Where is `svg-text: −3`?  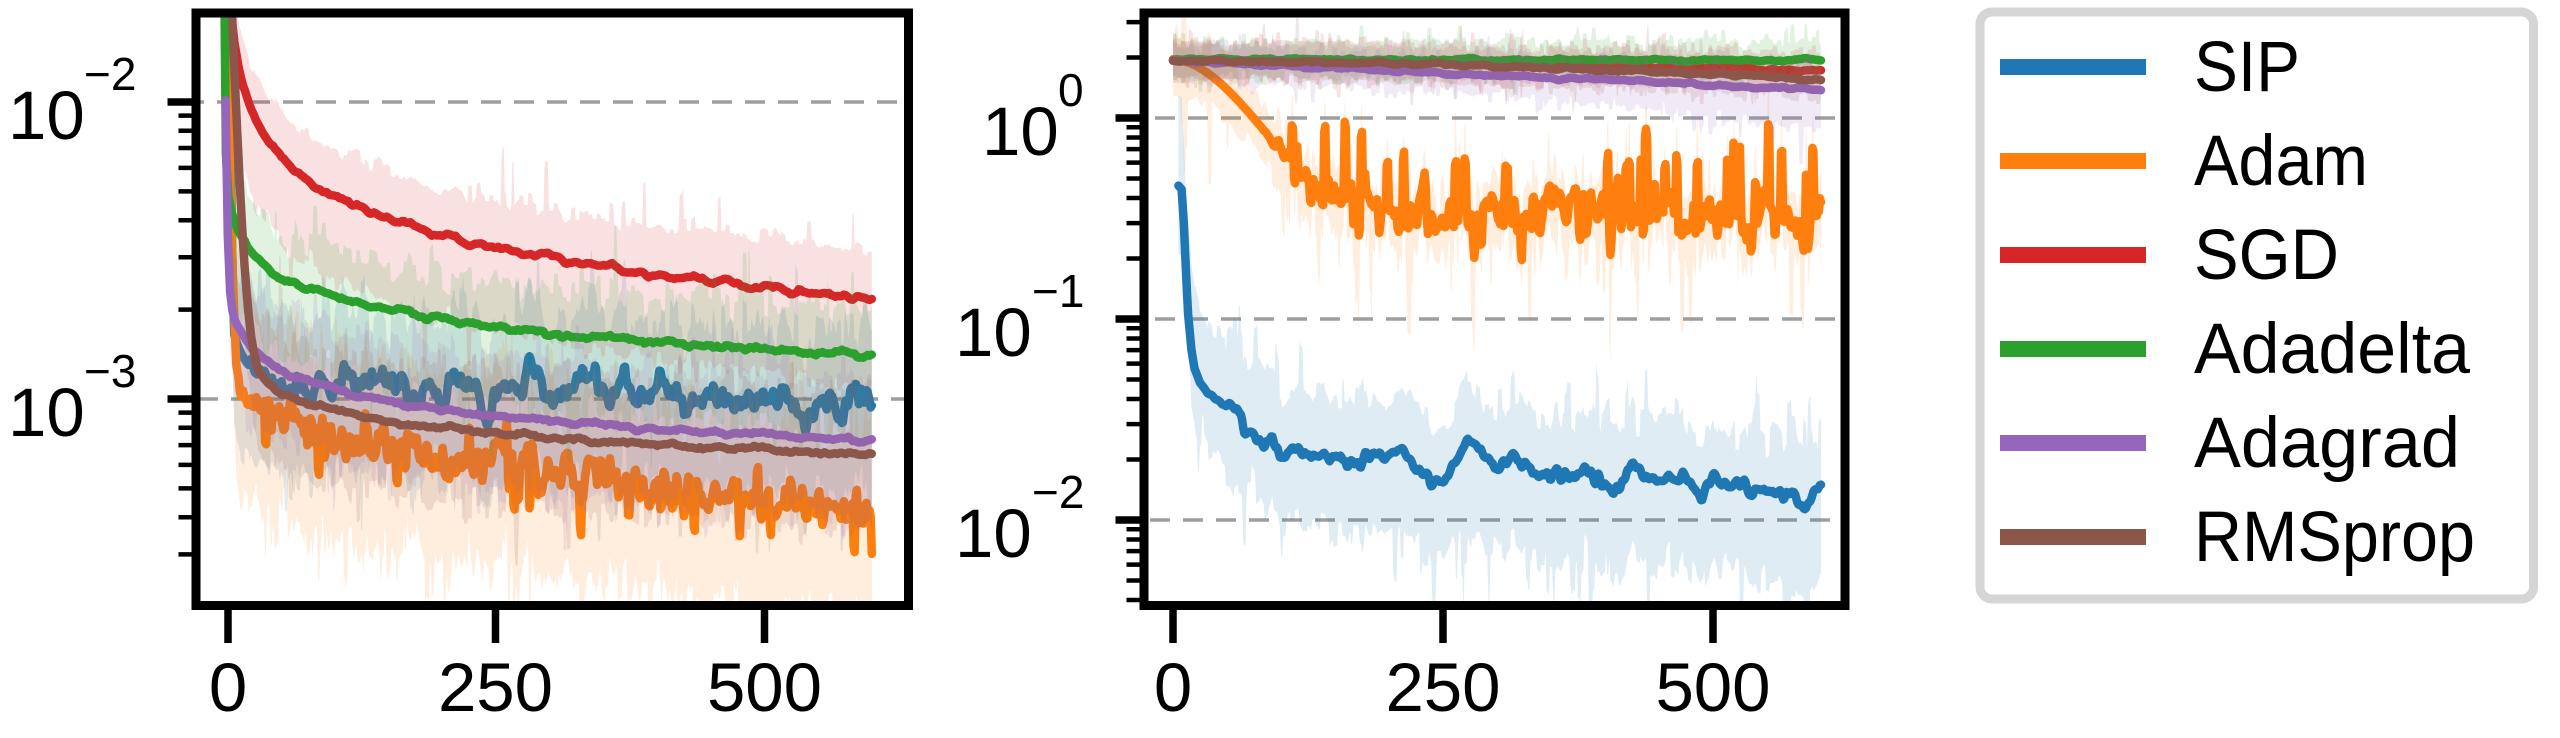 svg-text: −3 is located at coordinates (110, 371).